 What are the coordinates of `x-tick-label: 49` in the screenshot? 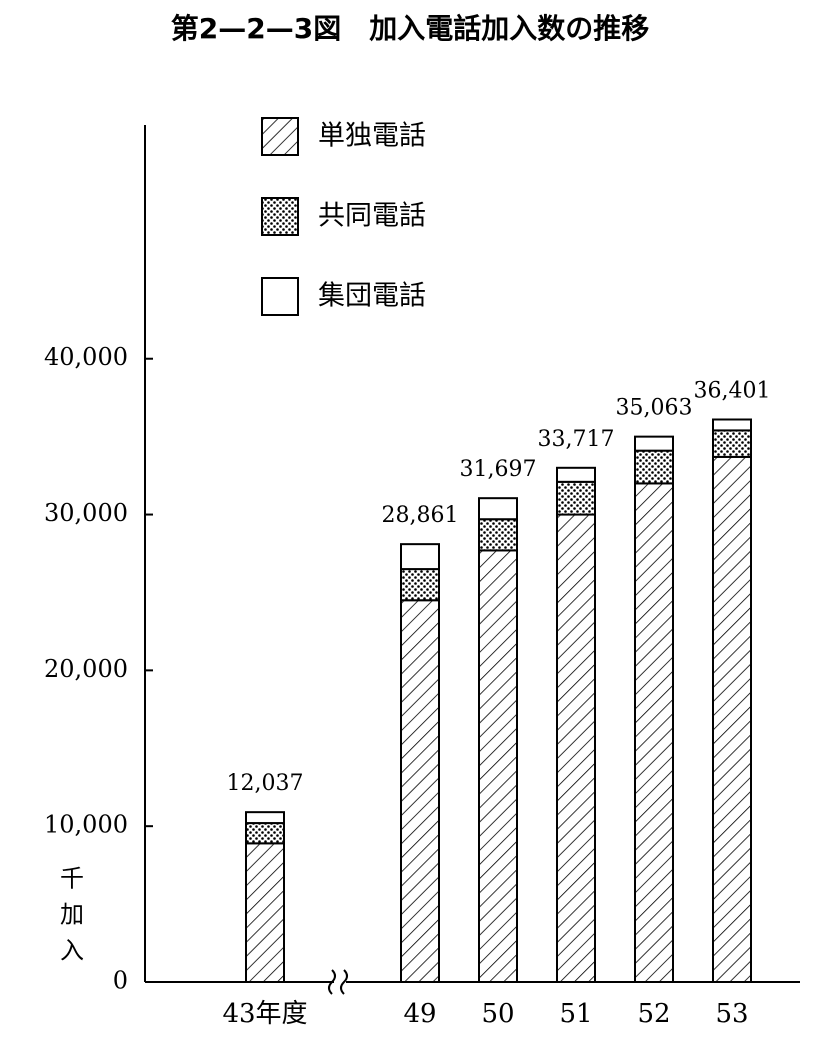 It's located at (419, 1014).